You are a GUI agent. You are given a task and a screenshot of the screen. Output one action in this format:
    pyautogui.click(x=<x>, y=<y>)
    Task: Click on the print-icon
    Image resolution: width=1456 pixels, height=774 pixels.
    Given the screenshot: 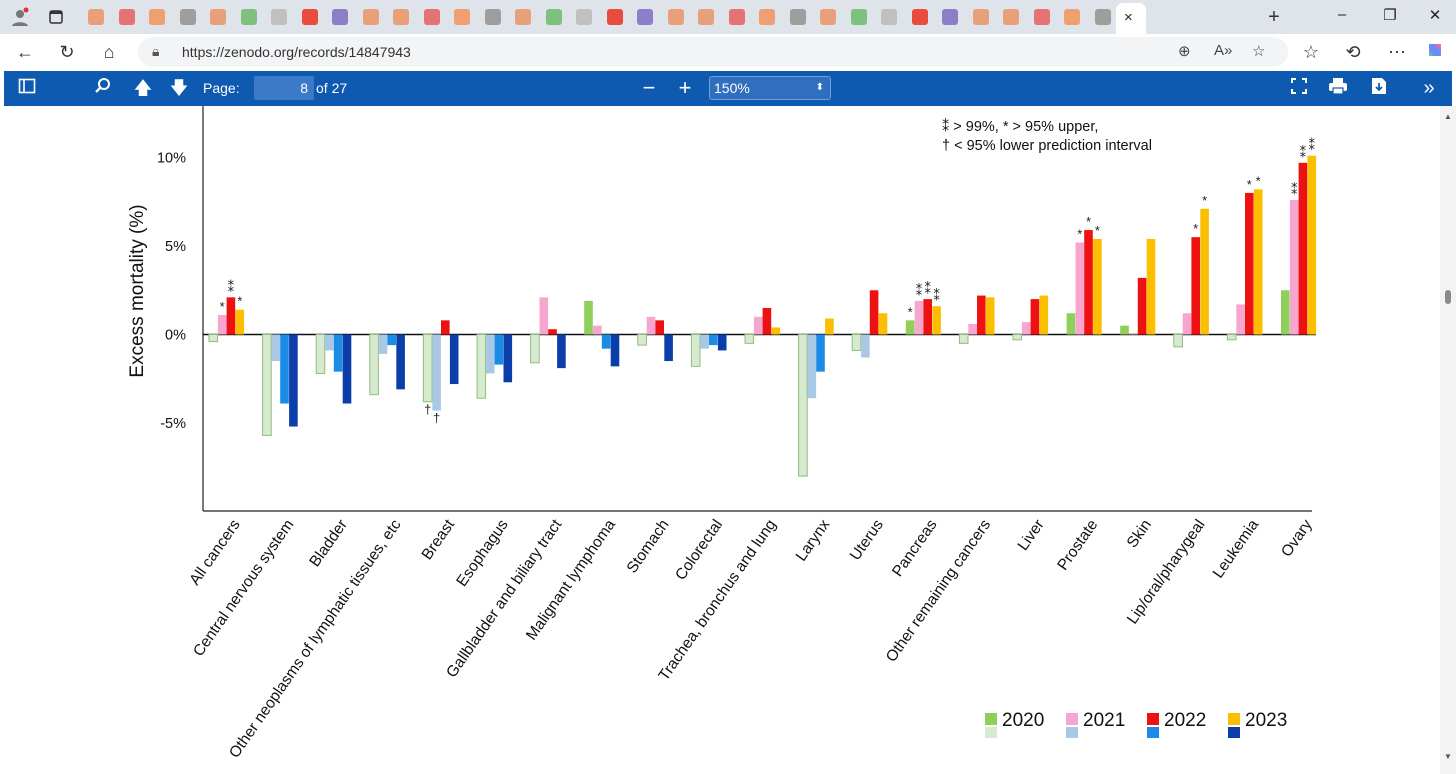 What is the action you would take?
    pyautogui.click(x=1338, y=88)
    